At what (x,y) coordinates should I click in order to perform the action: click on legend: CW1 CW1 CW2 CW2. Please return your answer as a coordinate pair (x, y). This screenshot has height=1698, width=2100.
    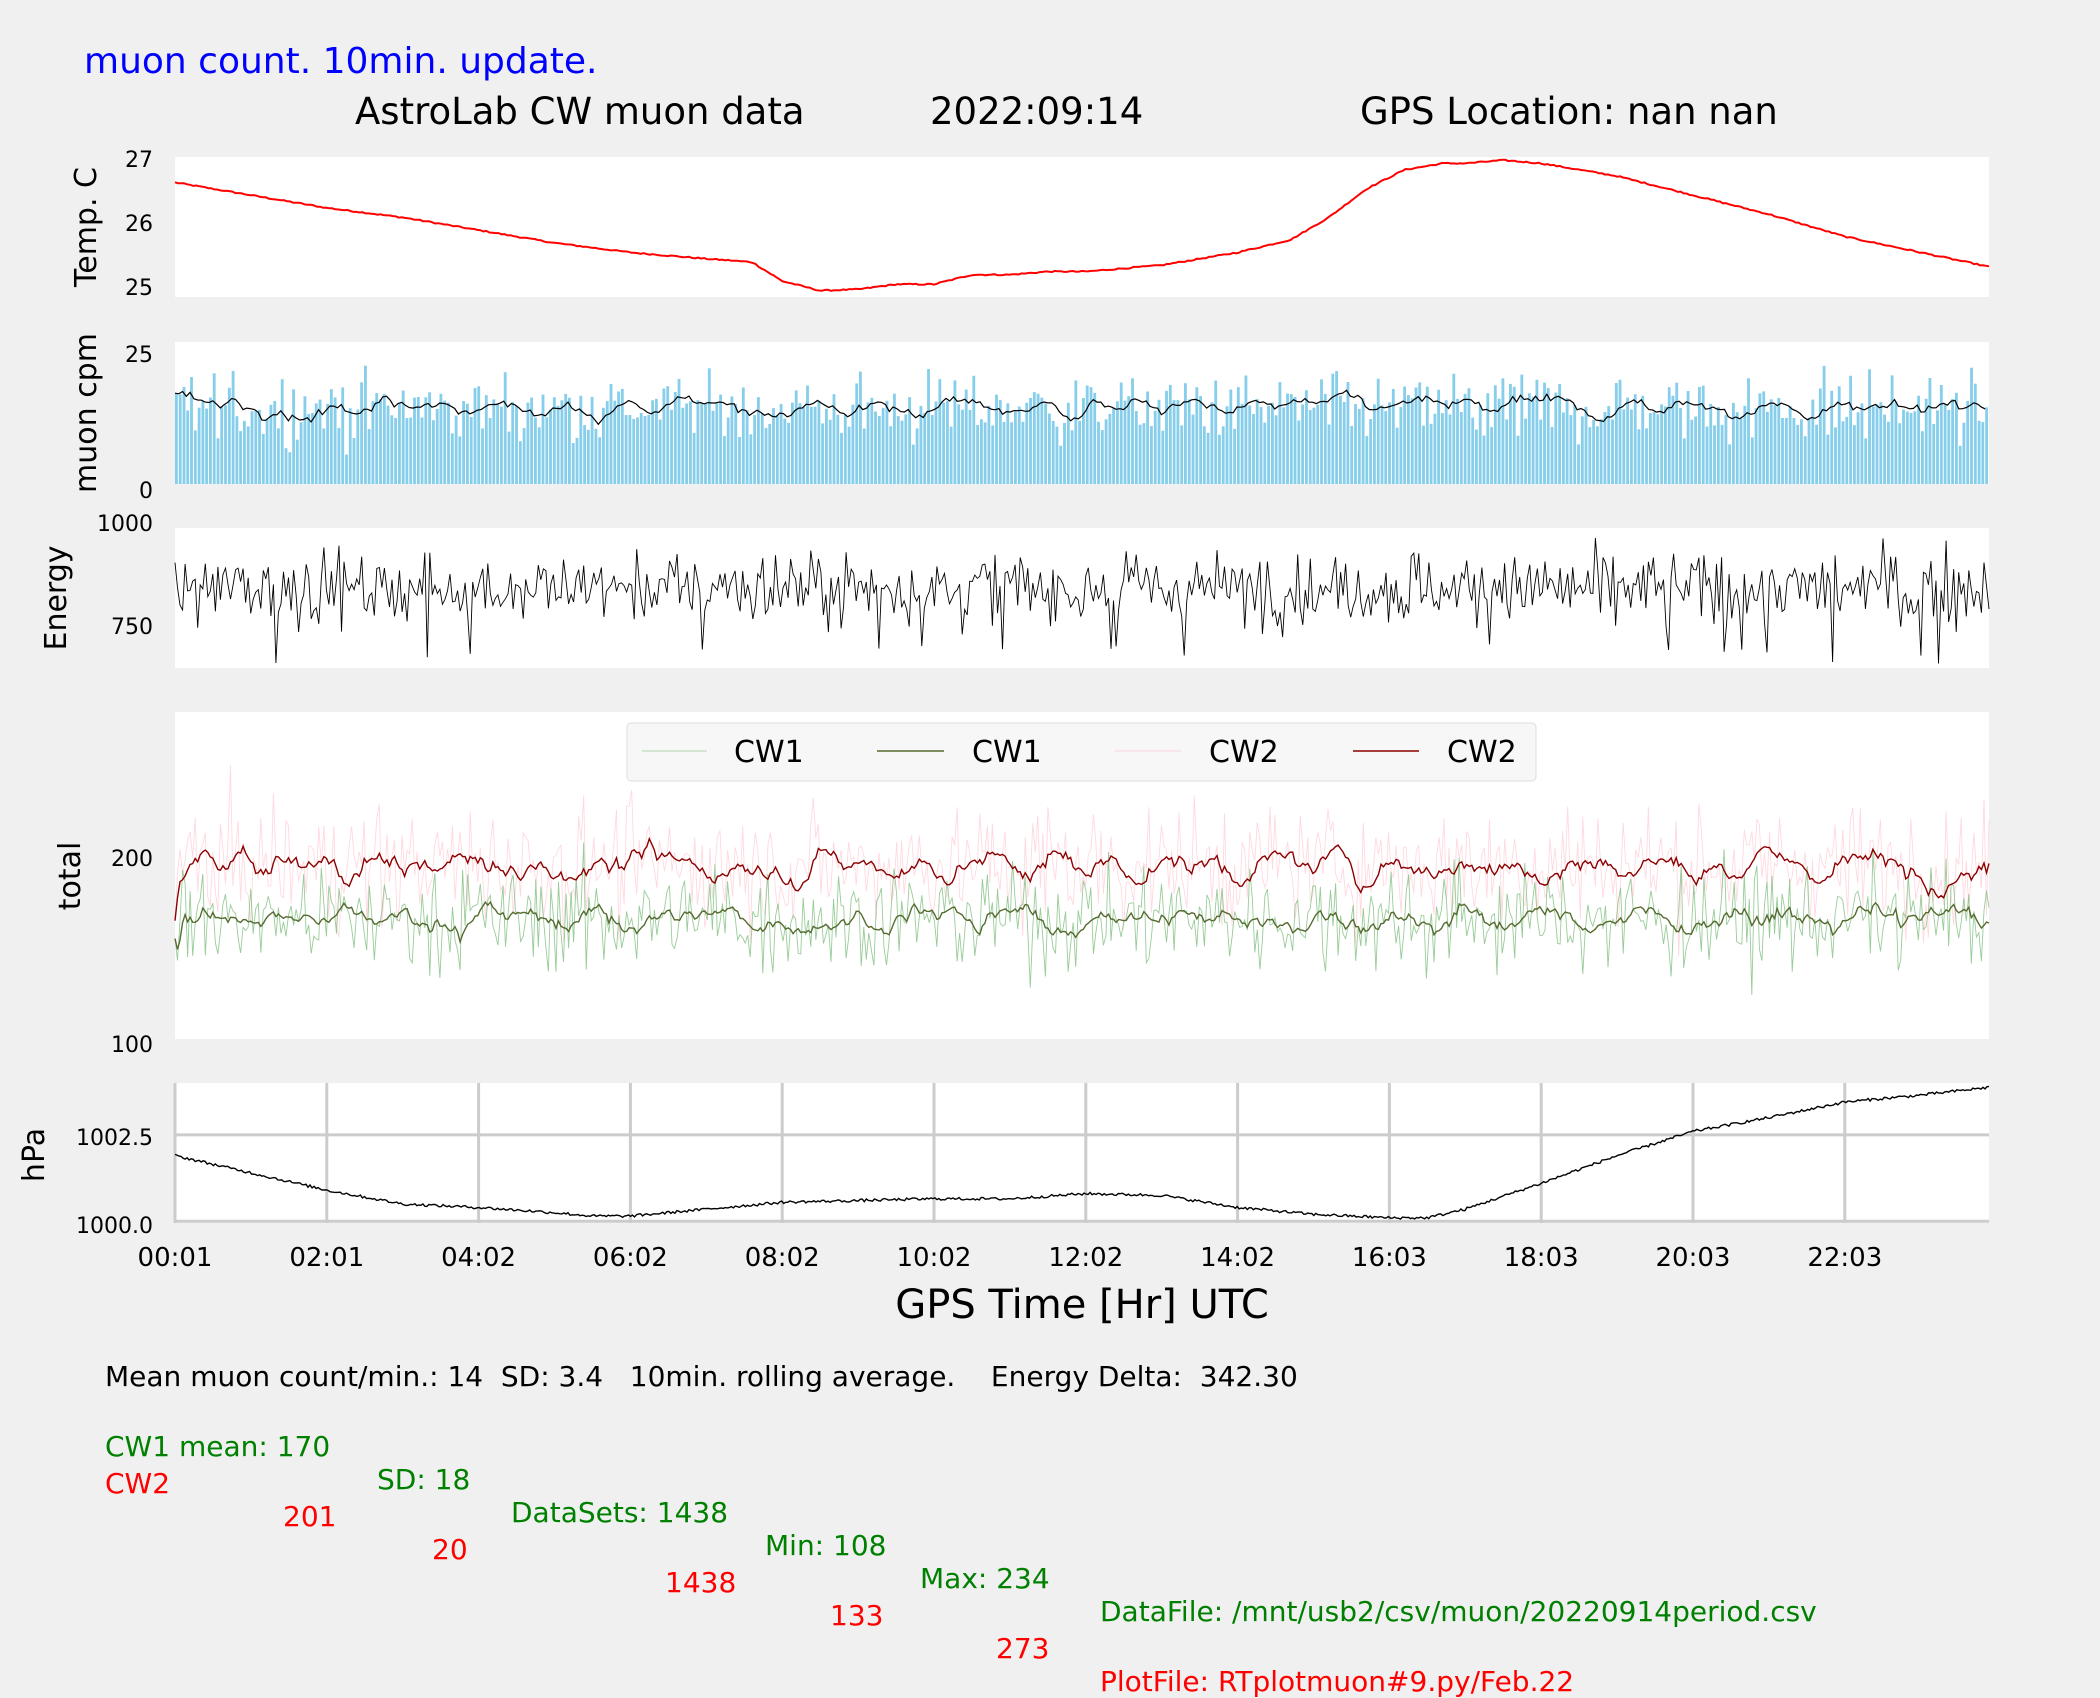
    Looking at the image, I should click on (1081, 752).